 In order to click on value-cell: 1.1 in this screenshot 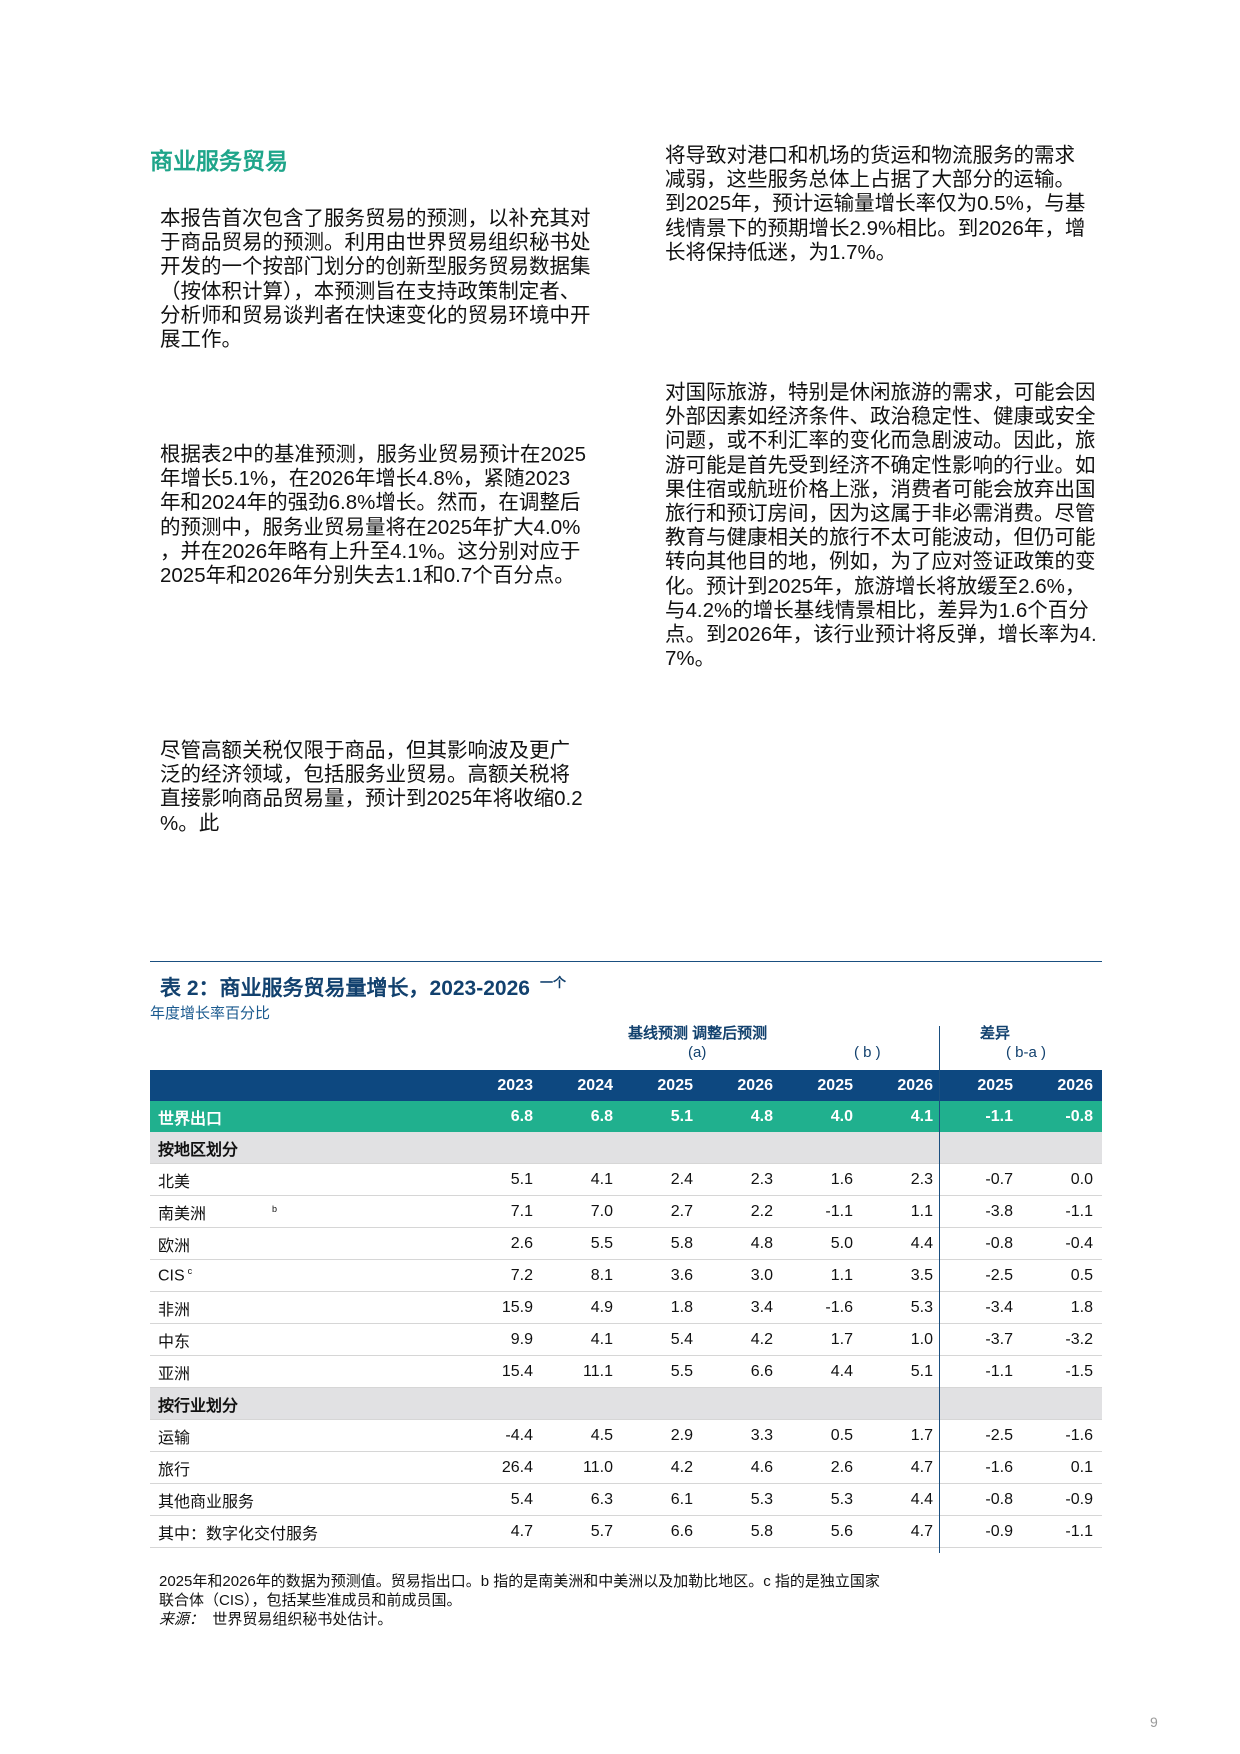, I will do `click(902, 1211)`.